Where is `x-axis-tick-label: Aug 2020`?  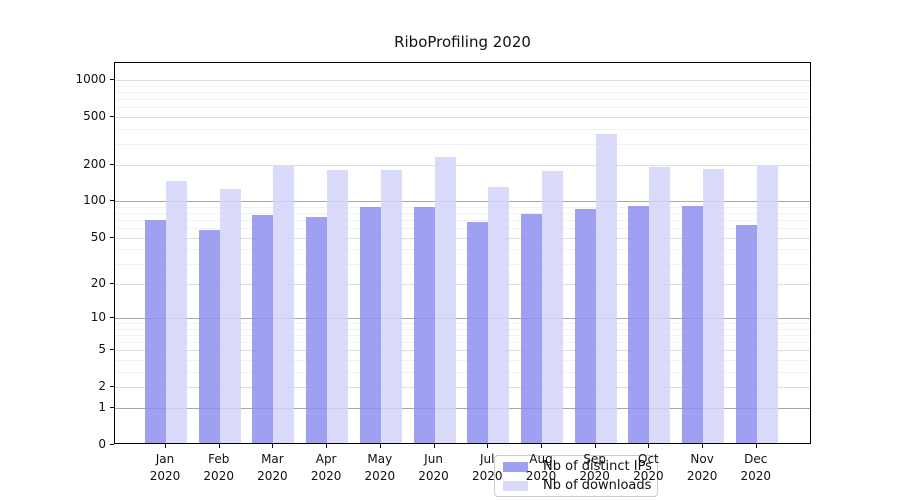
x-axis-tick-label: Aug 2020 is located at coordinates (541, 467).